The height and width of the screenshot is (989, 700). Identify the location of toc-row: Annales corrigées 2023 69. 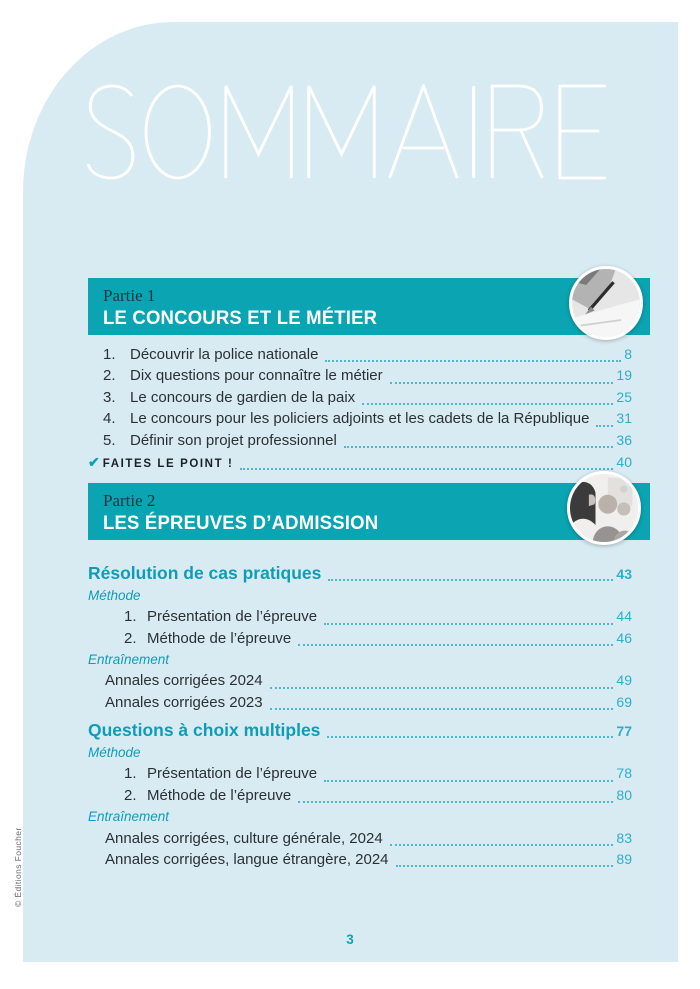
(360, 702).